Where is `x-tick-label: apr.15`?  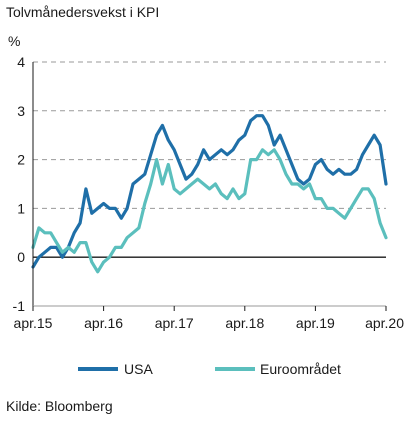 x-tick-label: apr.15 is located at coordinates (33, 323).